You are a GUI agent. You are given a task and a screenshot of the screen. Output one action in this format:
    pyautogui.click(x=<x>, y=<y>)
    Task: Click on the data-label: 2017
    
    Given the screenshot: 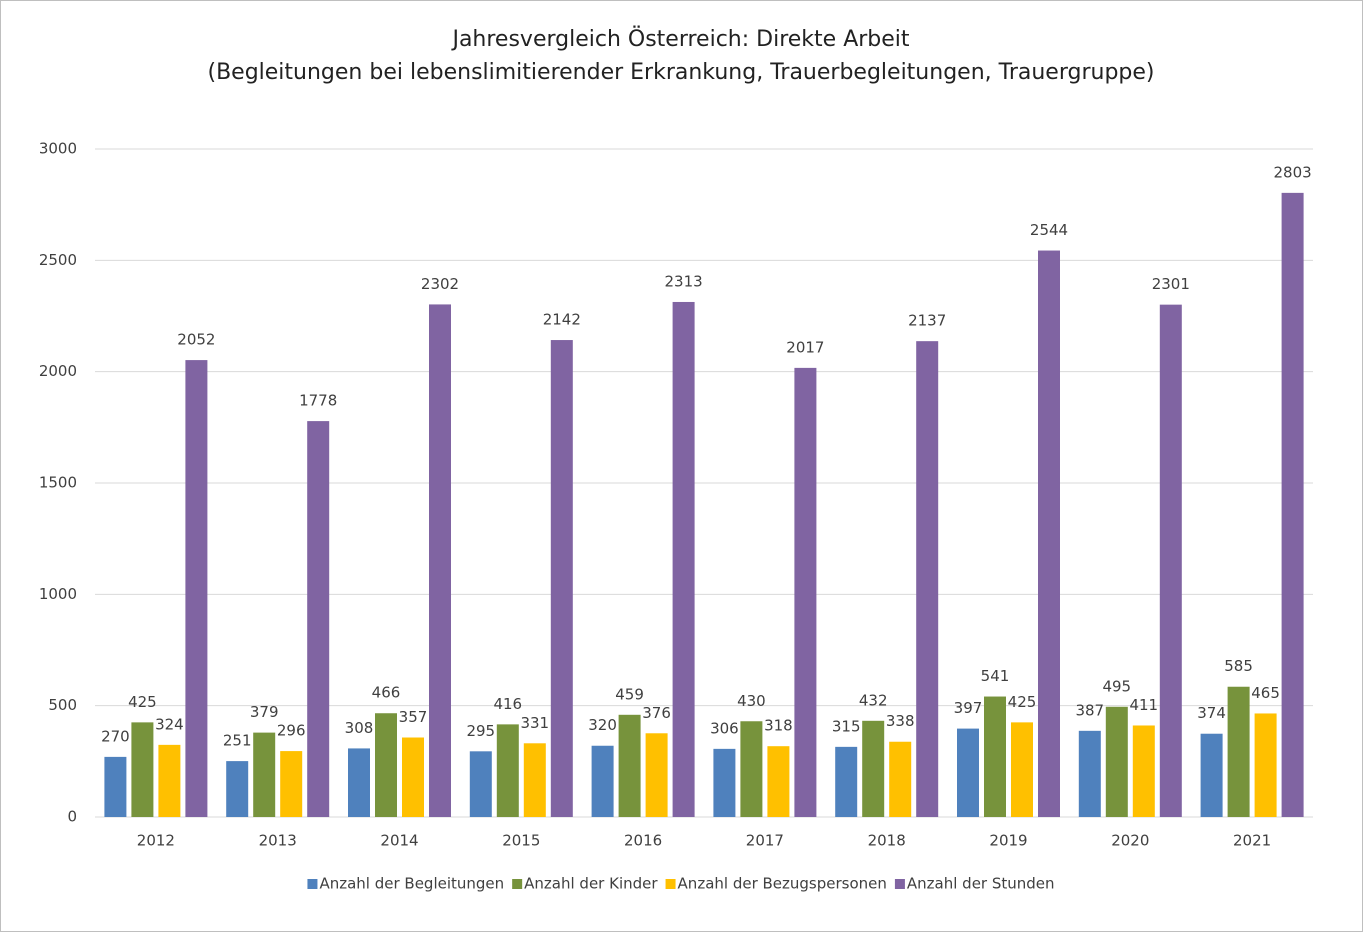 What is the action you would take?
    pyautogui.click(x=805, y=347)
    